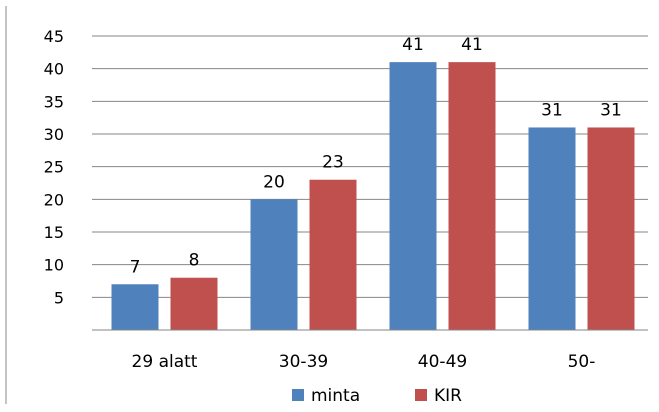 The height and width of the screenshot is (412, 659). What do you see at coordinates (377, 396) in the screenshot?
I see `legend: minta KIR` at bounding box center [377, 396].